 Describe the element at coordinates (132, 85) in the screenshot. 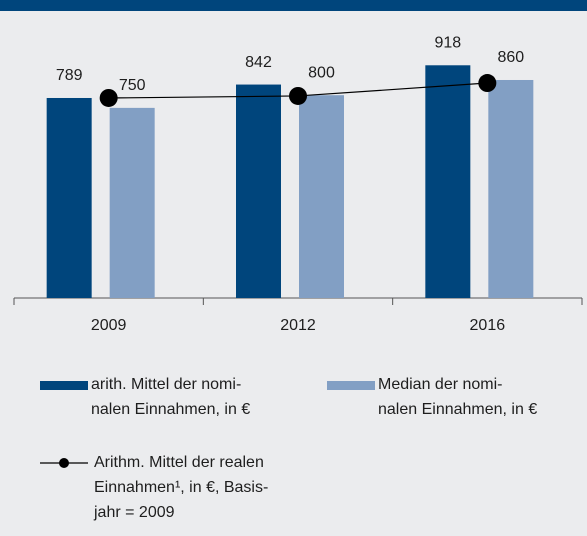

I see `value-label: 750` at that location.